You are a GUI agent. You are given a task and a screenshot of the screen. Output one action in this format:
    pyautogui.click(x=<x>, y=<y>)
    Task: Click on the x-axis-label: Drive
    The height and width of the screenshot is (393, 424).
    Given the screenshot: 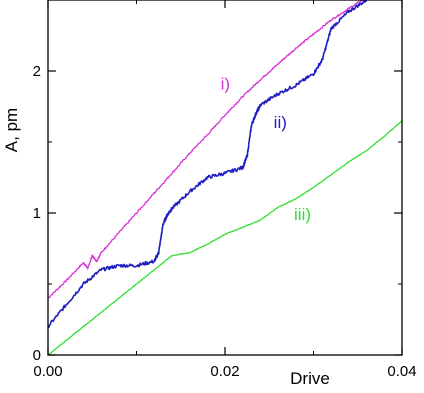 What is the action you would take?
    pyautogui.click(x=310, y=378)
    